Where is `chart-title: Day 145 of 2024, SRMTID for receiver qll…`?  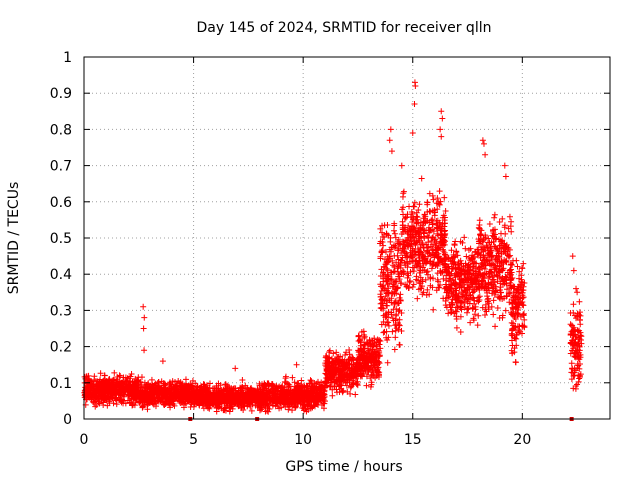 chart-title: Day 145 of 2024, SRMTID for receiver qll… is located at coordinates (344, 28).